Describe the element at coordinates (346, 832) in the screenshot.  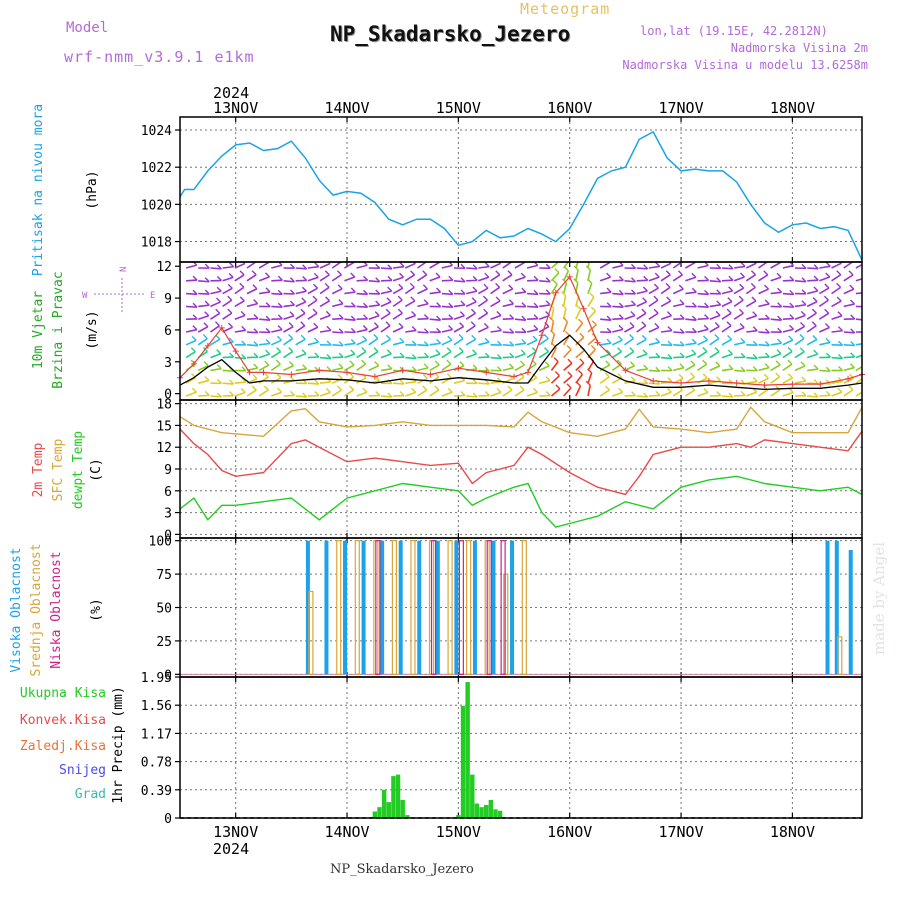
I see `bottom-day-label: 14NOV` at that location.